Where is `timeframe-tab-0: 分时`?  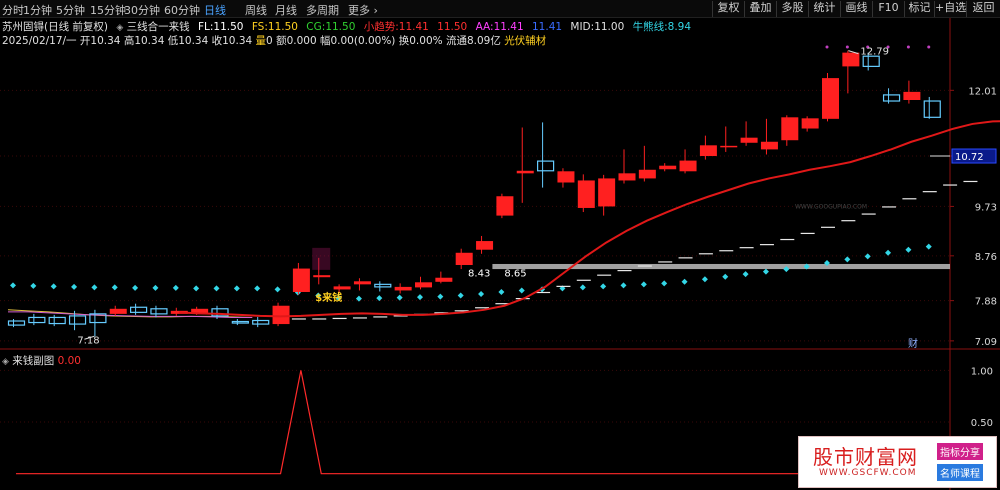
timeframe-tab-0: 分时 is located at coordinates (13, 10).